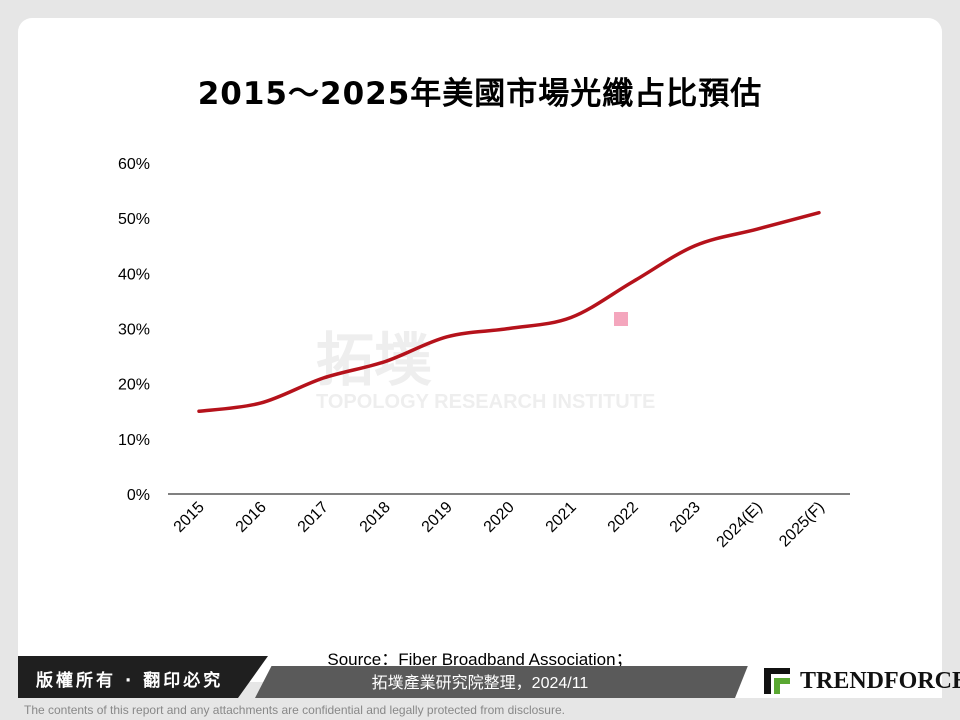 Image resolution: width=960 pixels, height=720 pixels. What do you see at coordinates (251, 517) in the screenshot?
I see `x-tick-label: 2016` at bounding box center [251, 517].